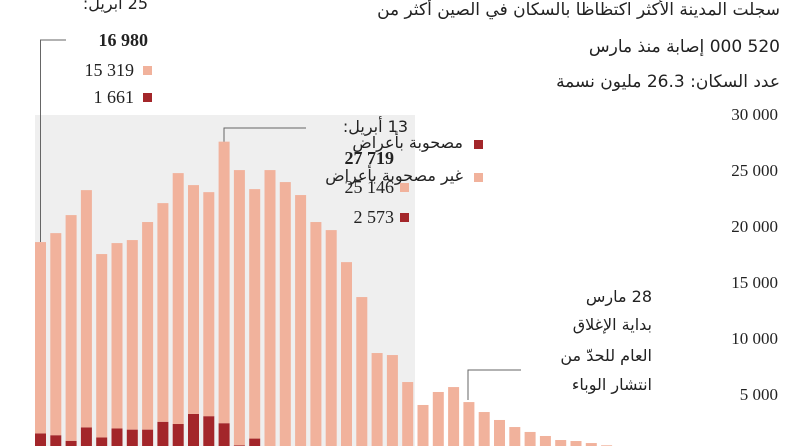  What do you see at coordinates (115, 6) in the screenshot?
I see `annotation-date: 25 أبريل:` at bounding box center [115, 6].